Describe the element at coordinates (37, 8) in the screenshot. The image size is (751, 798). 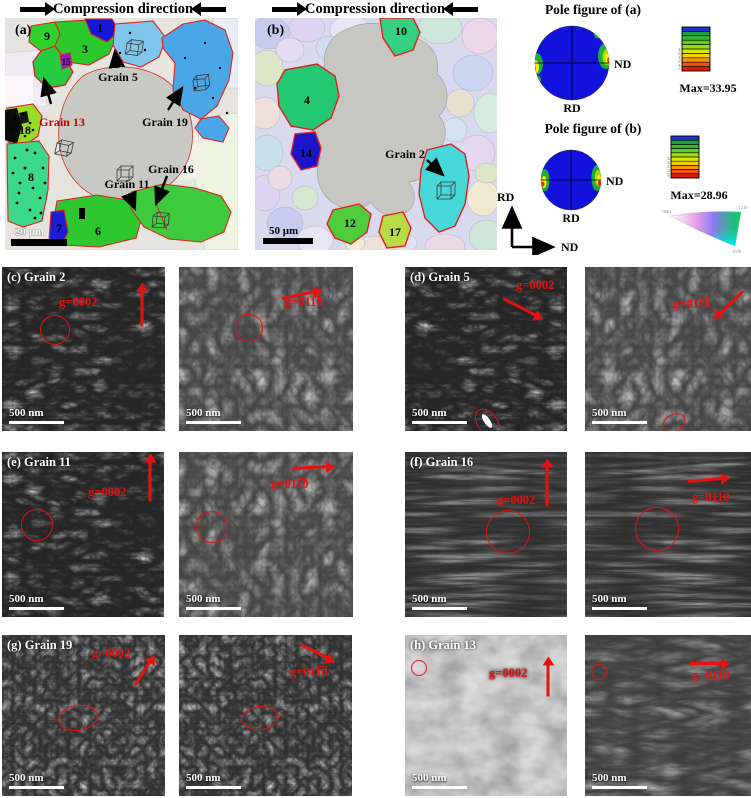
I see `right-arrow-icon` at that location.